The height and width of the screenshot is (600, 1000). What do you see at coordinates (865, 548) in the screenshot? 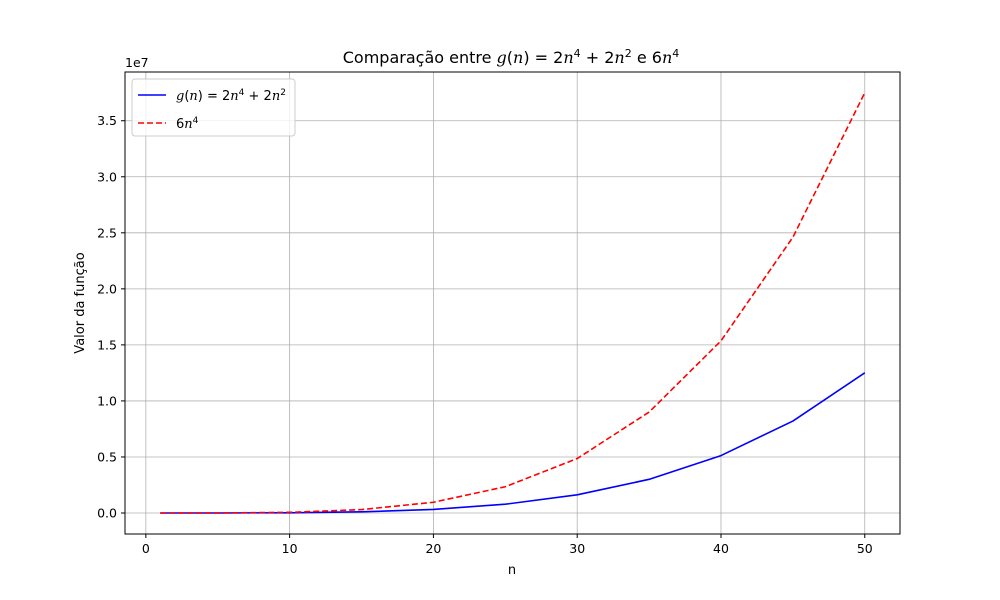
I see `x-tick-label: 50` at bounding box center [865, 548].